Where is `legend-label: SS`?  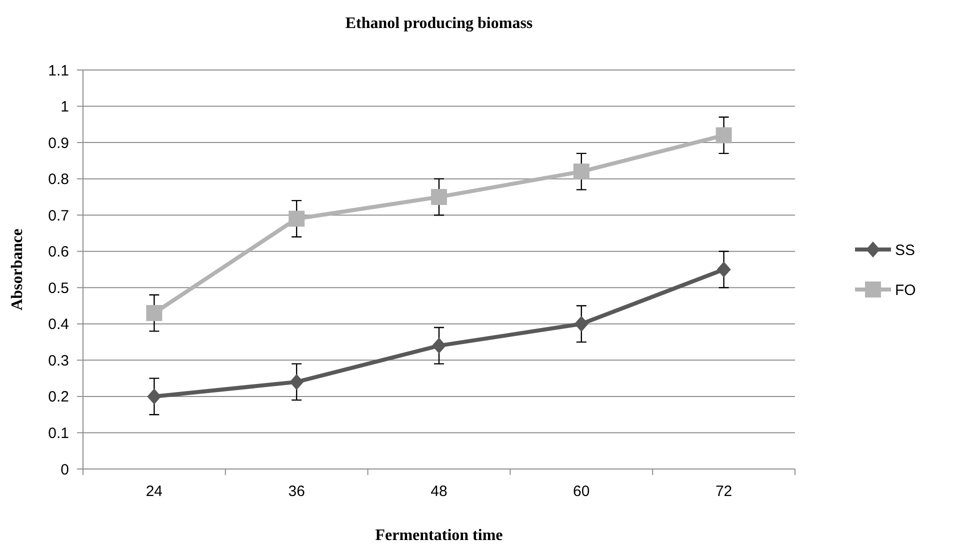 legend-label: SS is located at coordinates (905, 250).